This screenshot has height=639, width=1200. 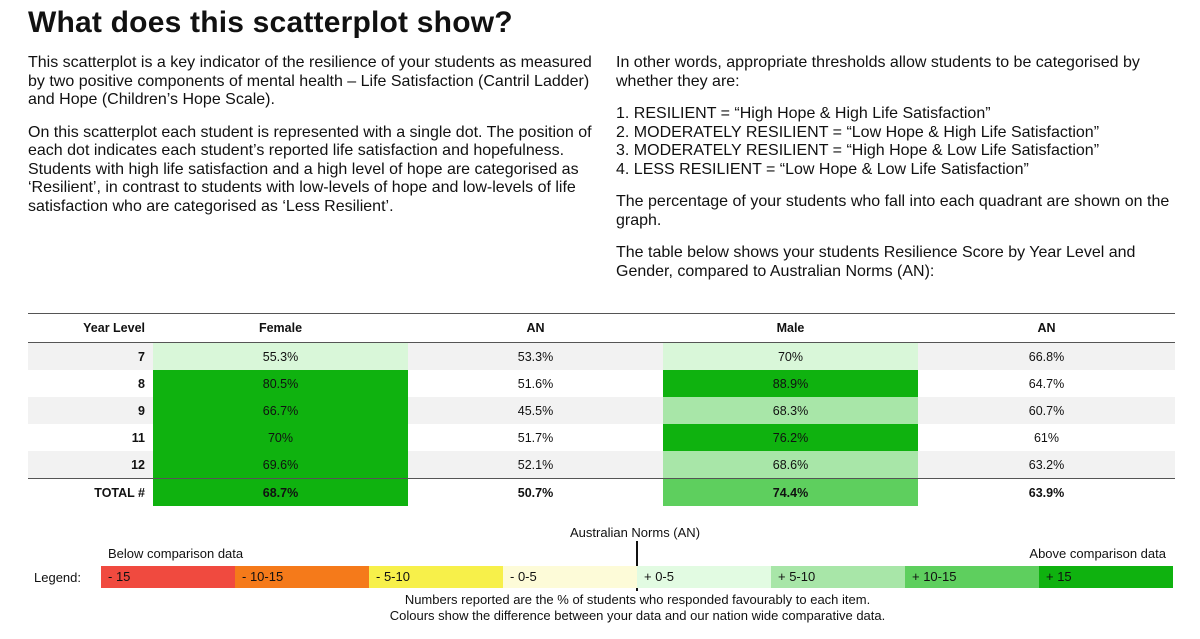 What do you see at coordinates (535, 465) in the screenshot?
I see `female-an-cell: 52.1%` at bounding box center [535, 465].